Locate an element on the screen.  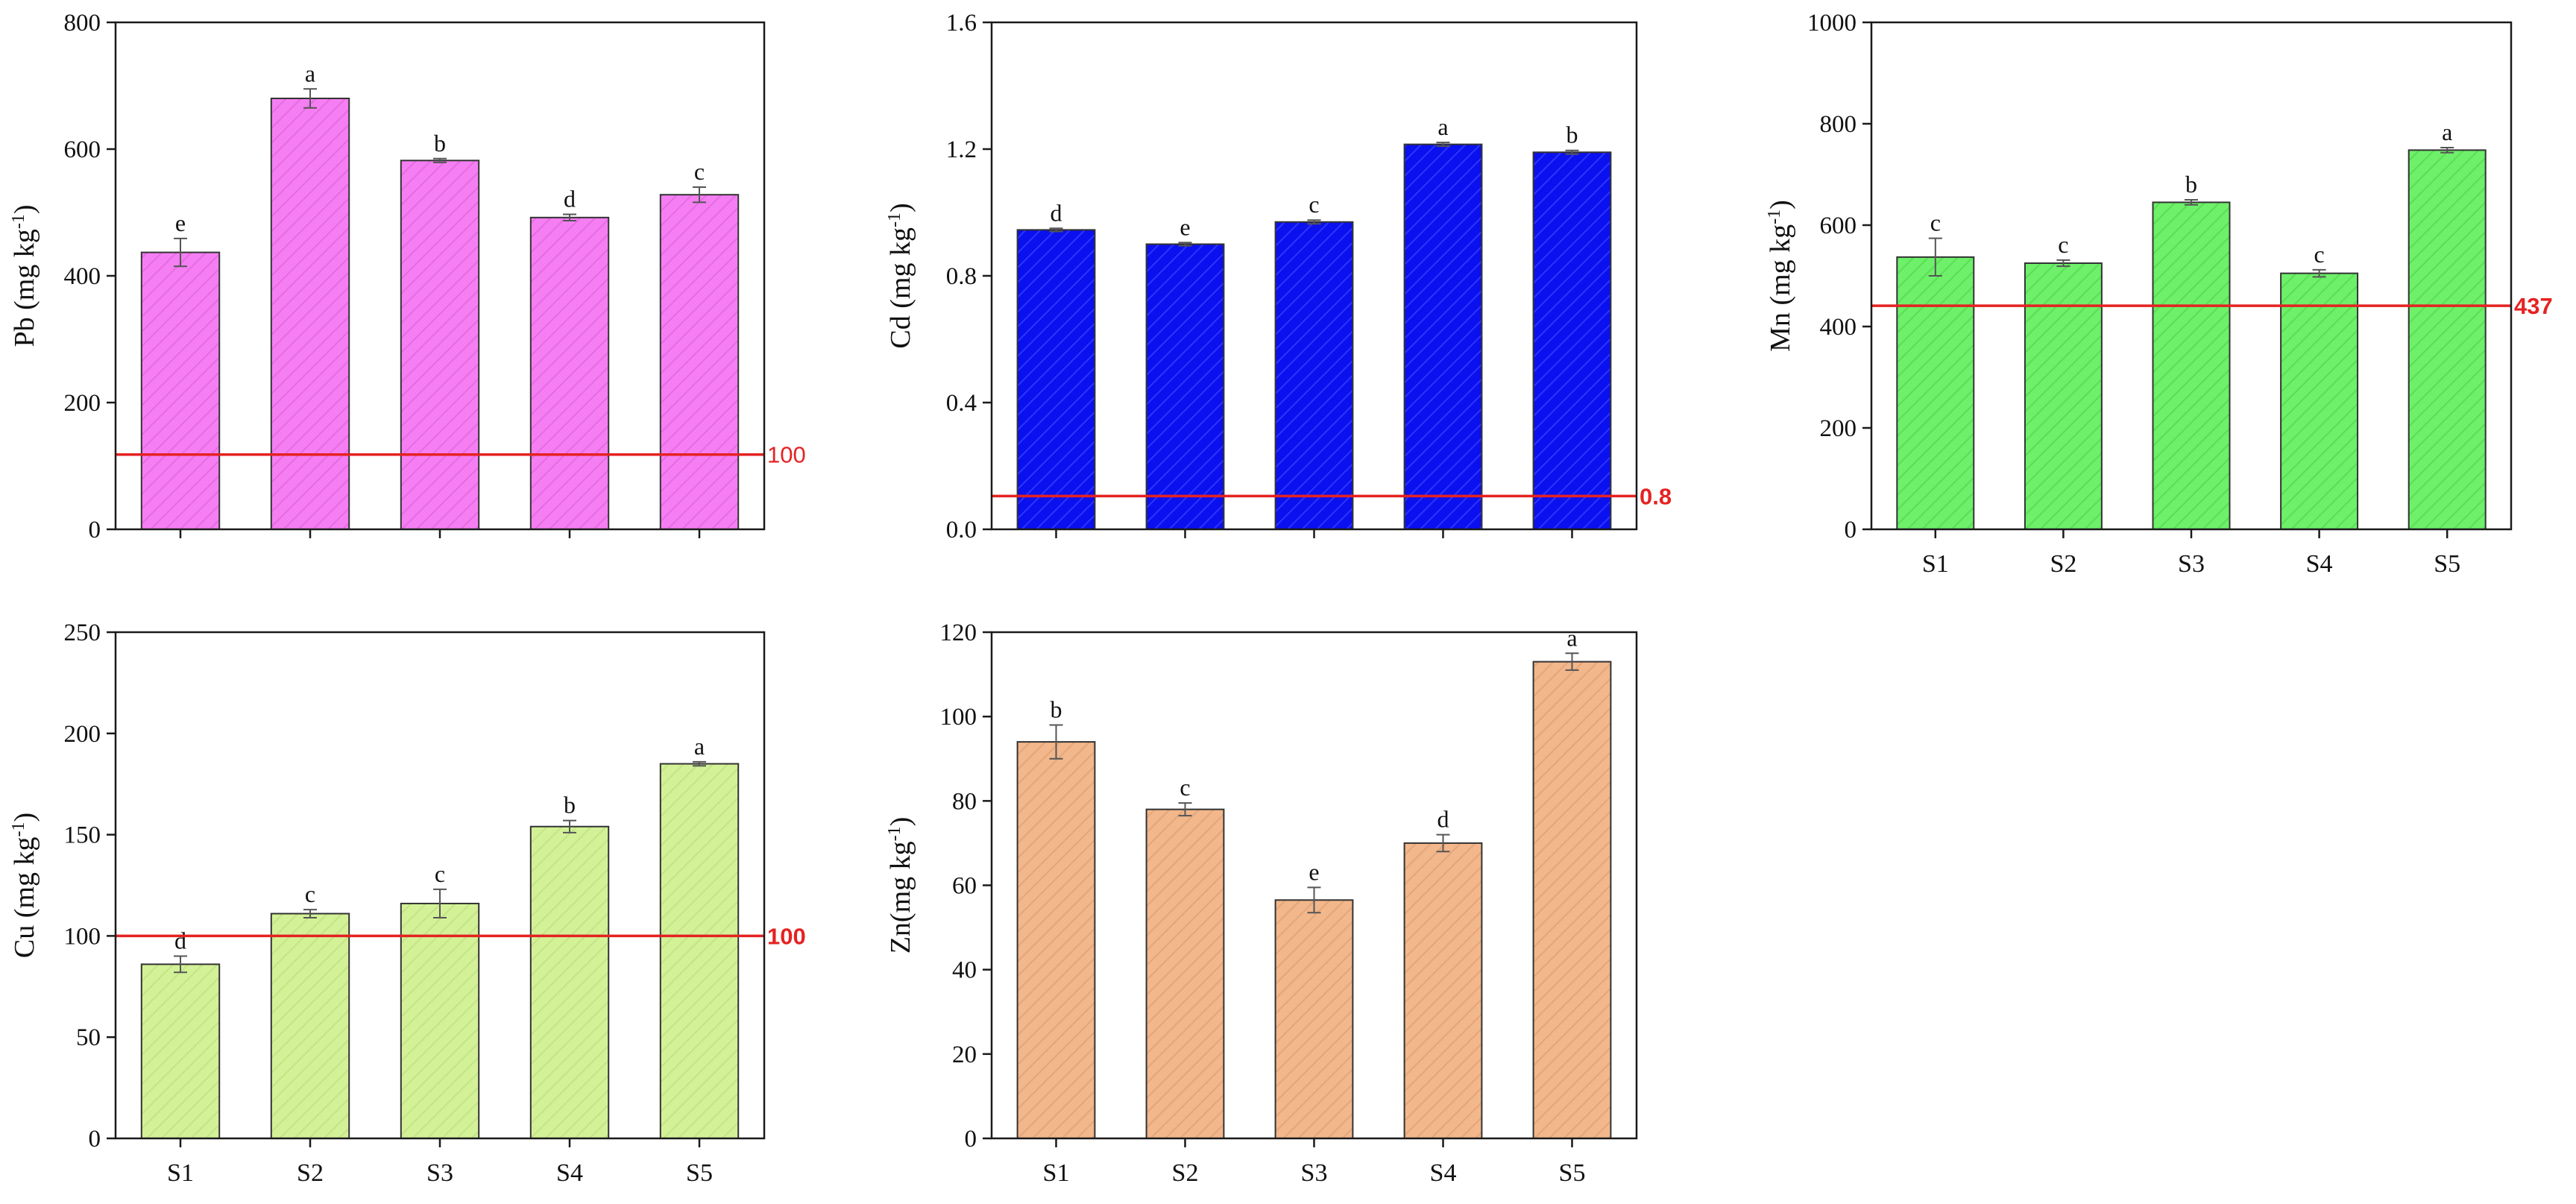
y-axis-label: Zn(mg kg-1) is located at coordinates (901, 885).